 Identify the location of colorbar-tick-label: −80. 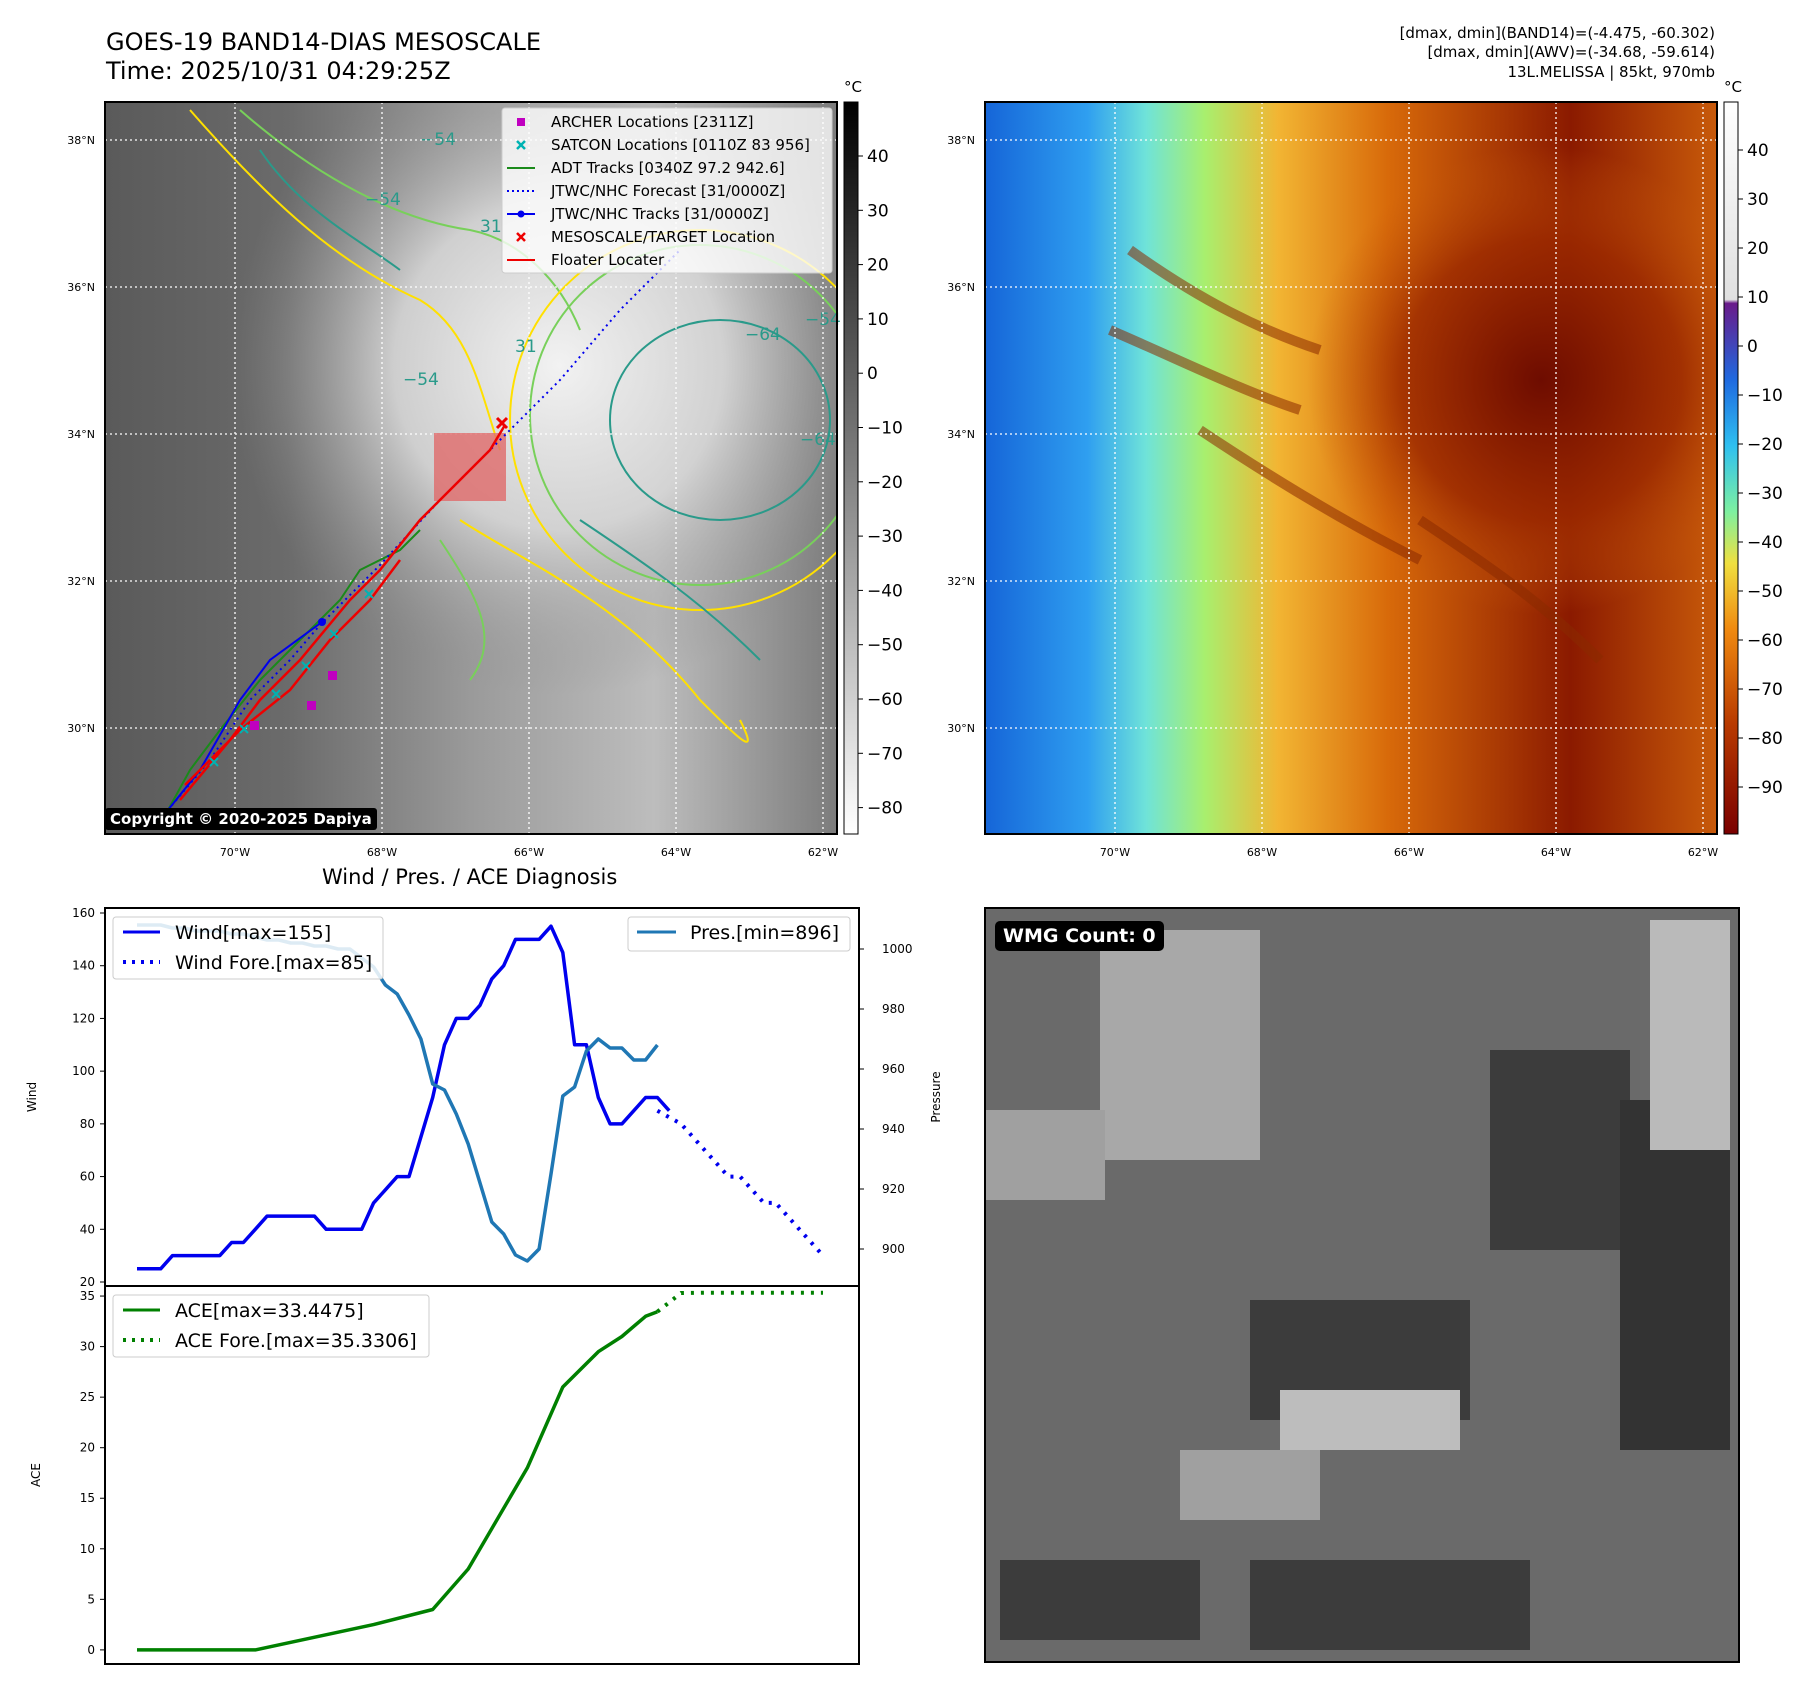
(1765, 739).